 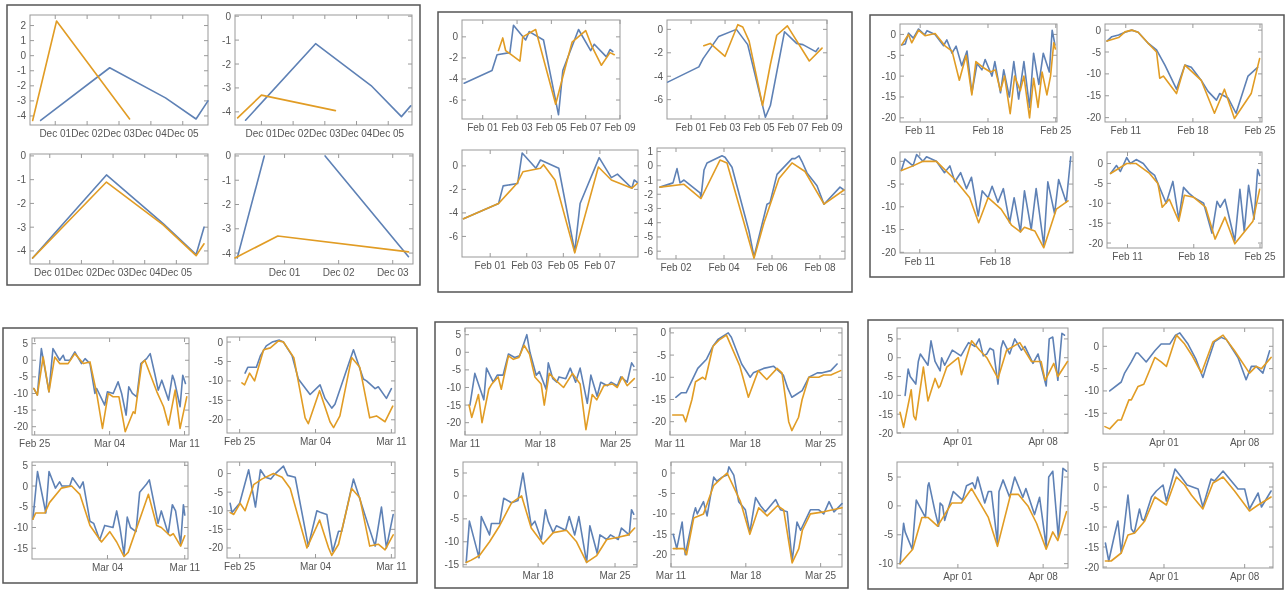 I want to click on x-tick-label: Feb 05, so click(x=551, y=127).